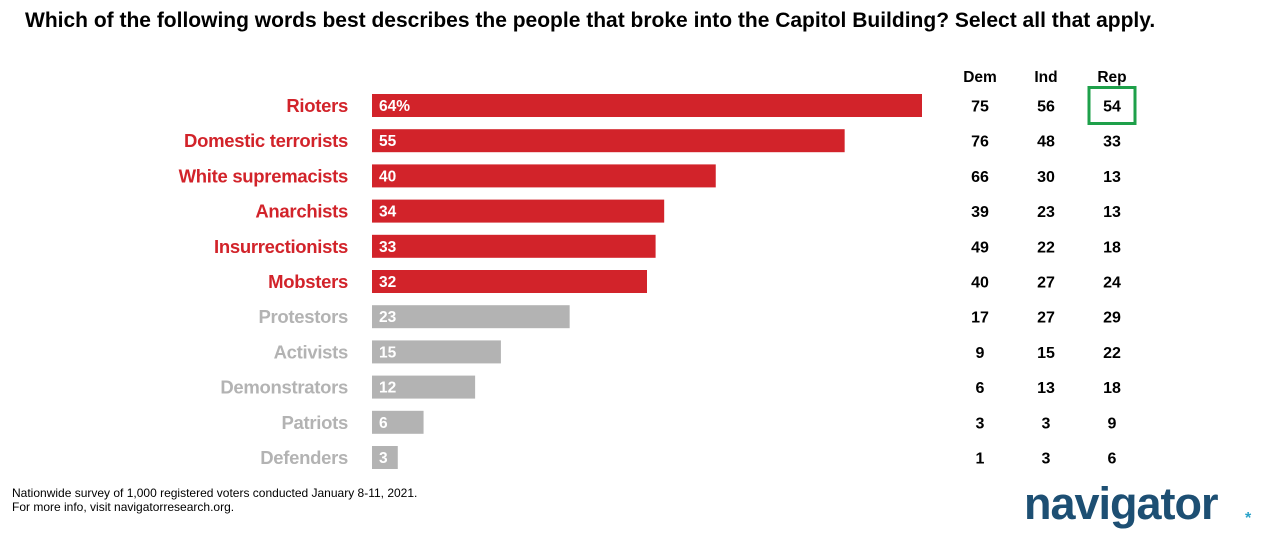  Describe the element at coordinates (647, 105) in the screenshot. I see `bar-rioters` at that location.